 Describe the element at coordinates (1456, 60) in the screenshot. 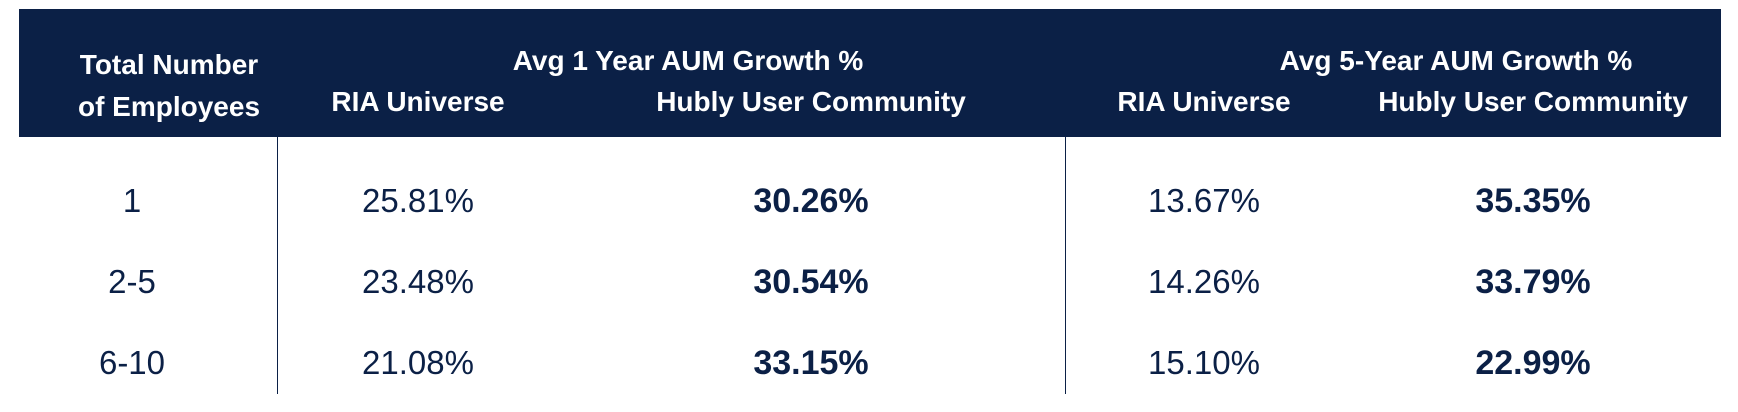

I see `header-group-5-year: Avg 5-Year AUM Growth %` at that location.